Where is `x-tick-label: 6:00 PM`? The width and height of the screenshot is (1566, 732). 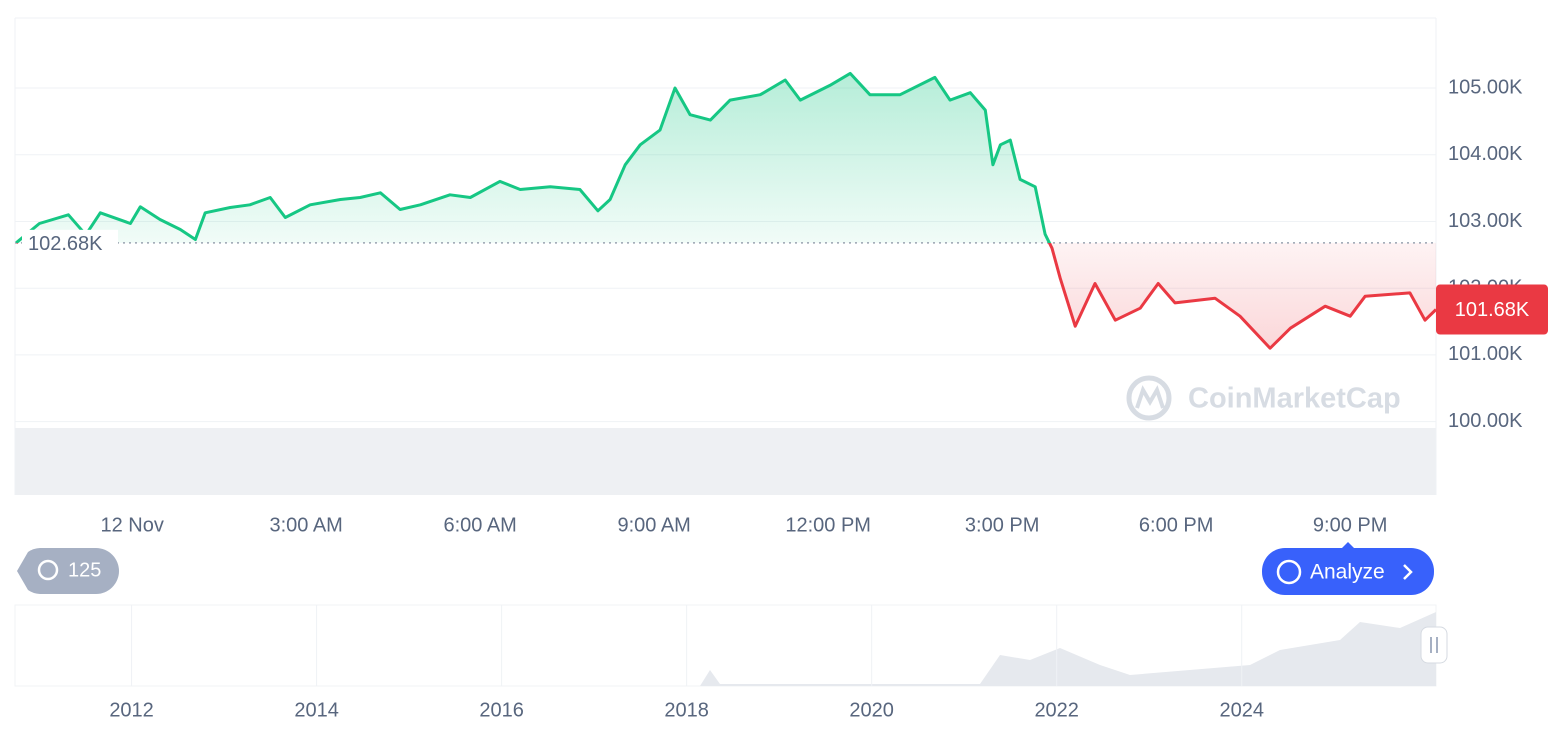
x-tick-label: 6:00 PM is located at coordinates (1176, 525).